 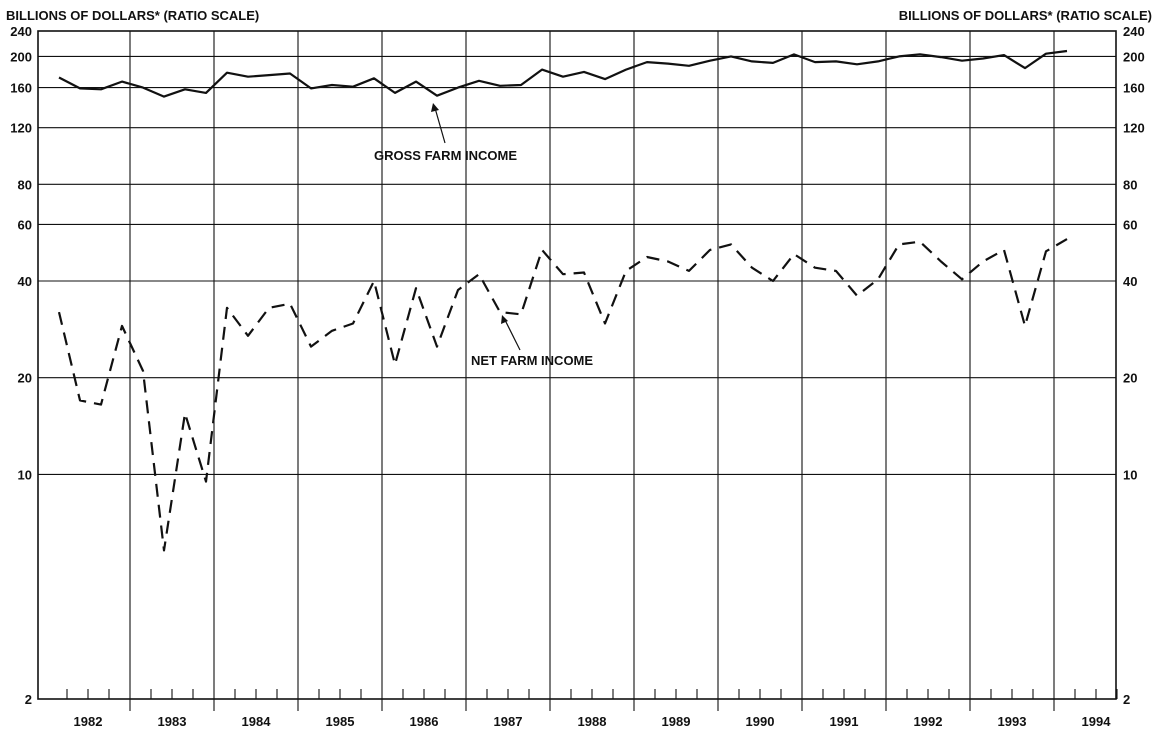 I want to click on x-tick-label: 1990, so click(x=760, y=721).